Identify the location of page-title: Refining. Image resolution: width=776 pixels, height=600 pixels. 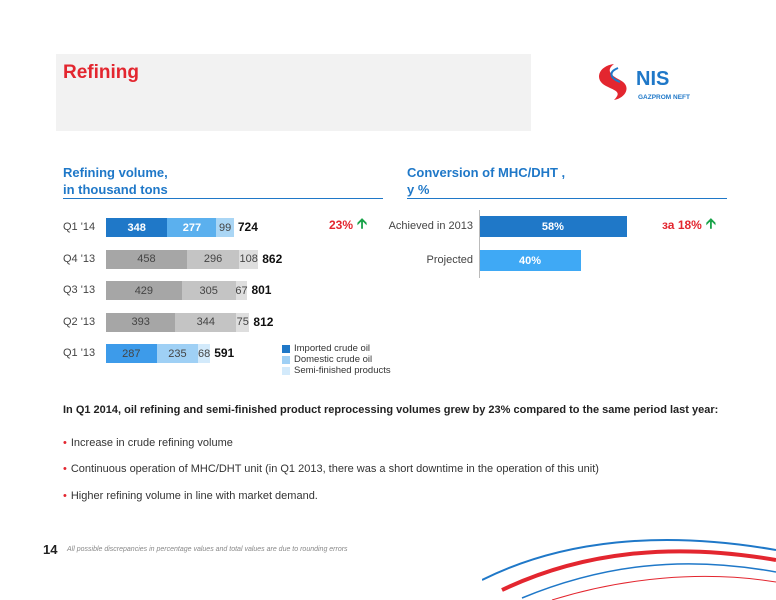
(101, 72).